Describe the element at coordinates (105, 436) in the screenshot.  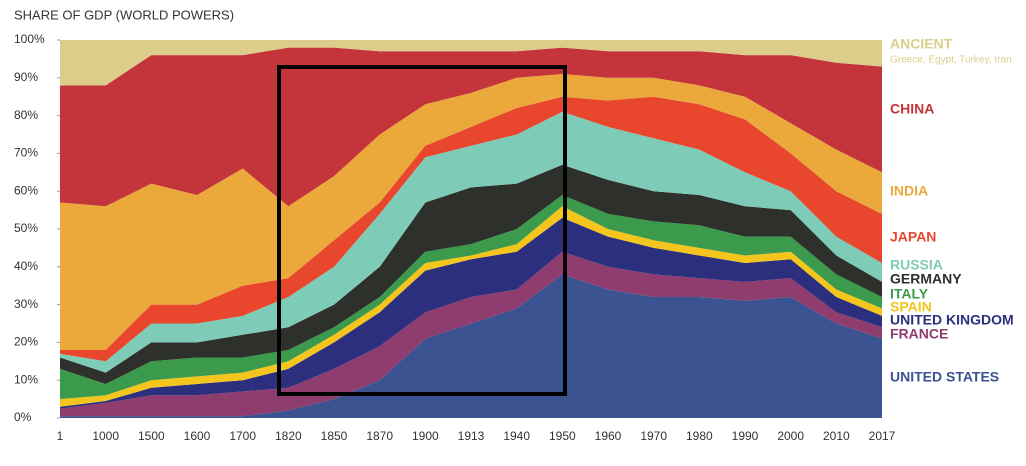
I see `x-tick-label: 1000` at that location.